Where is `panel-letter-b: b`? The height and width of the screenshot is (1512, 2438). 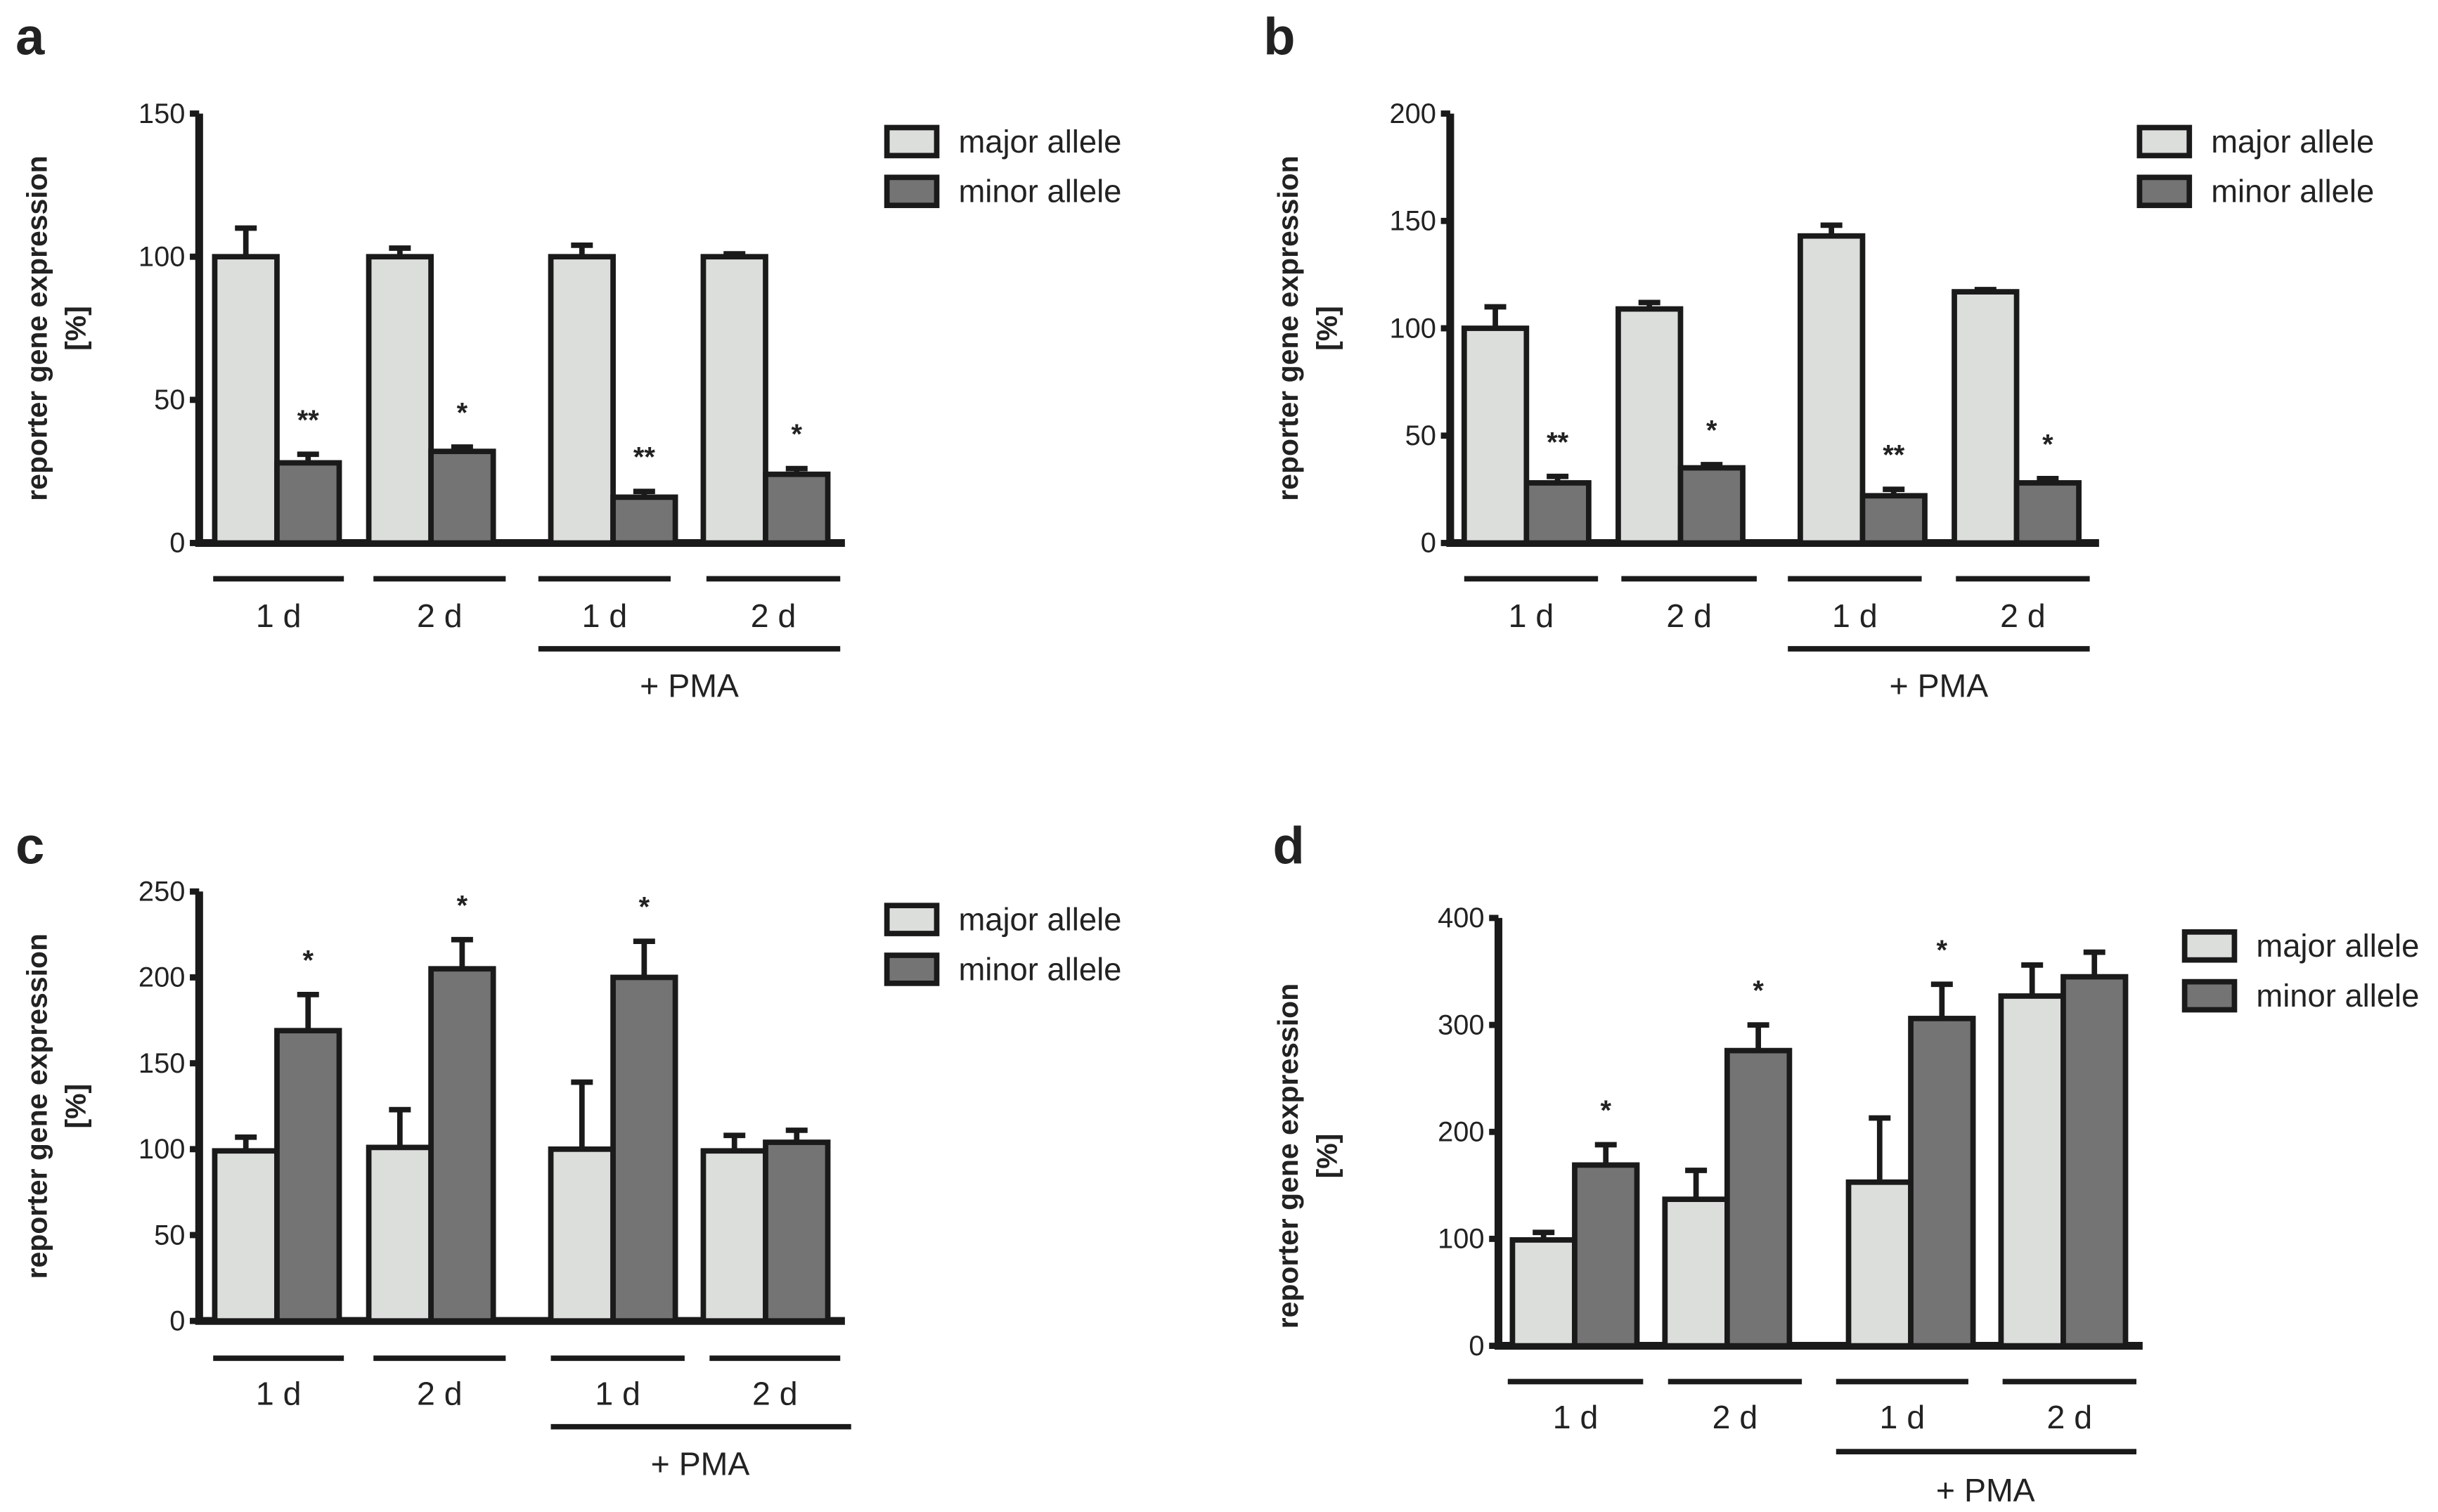
panel-letter-b: b is located at coordinates (1279, 36).